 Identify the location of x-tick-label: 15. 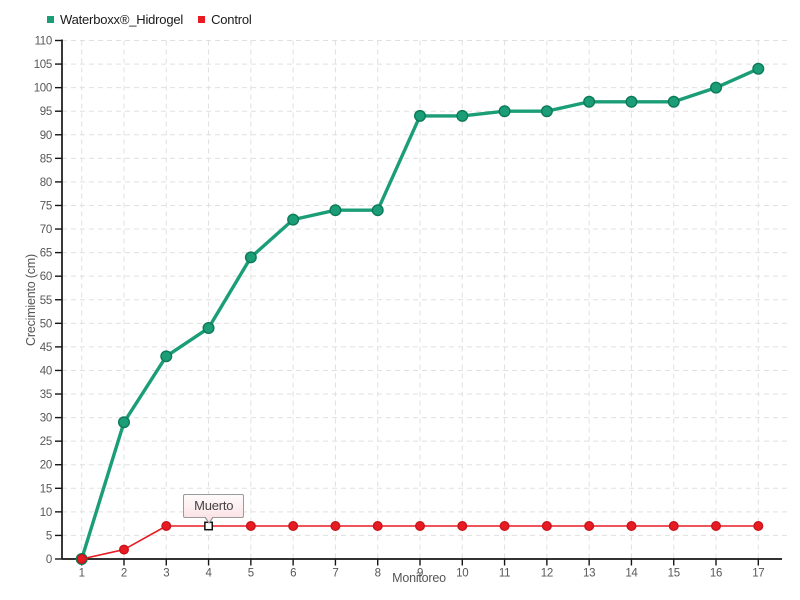
(674, 574).